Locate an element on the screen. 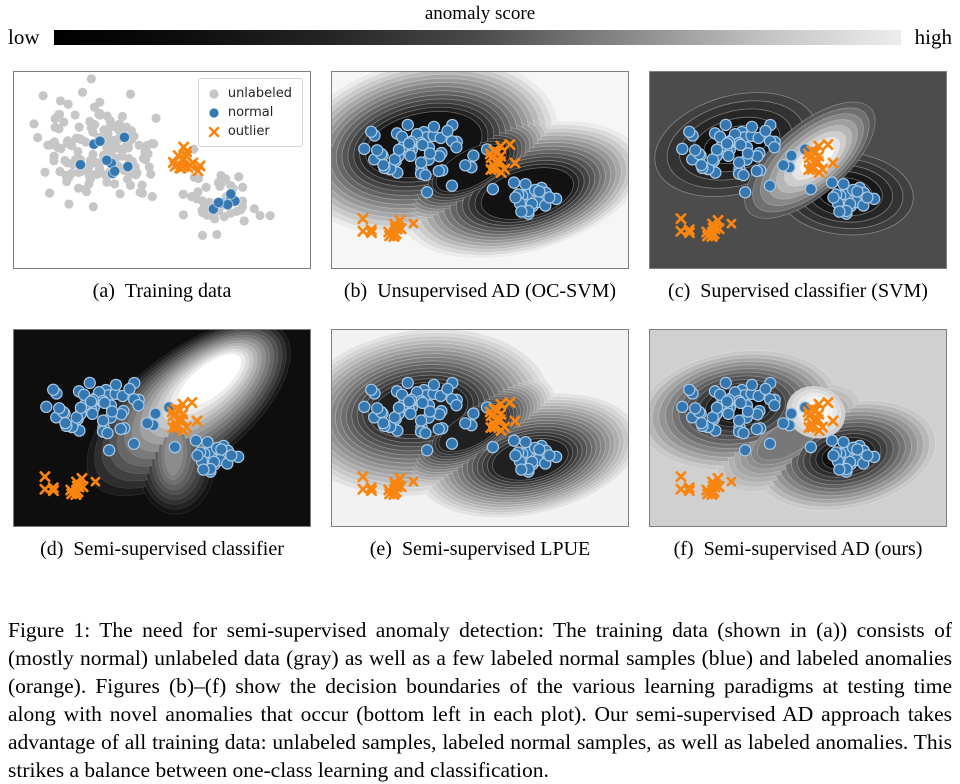 The image size is (960, 784). panel-caption-prefix: (c) is located at coordinates (679, 291).